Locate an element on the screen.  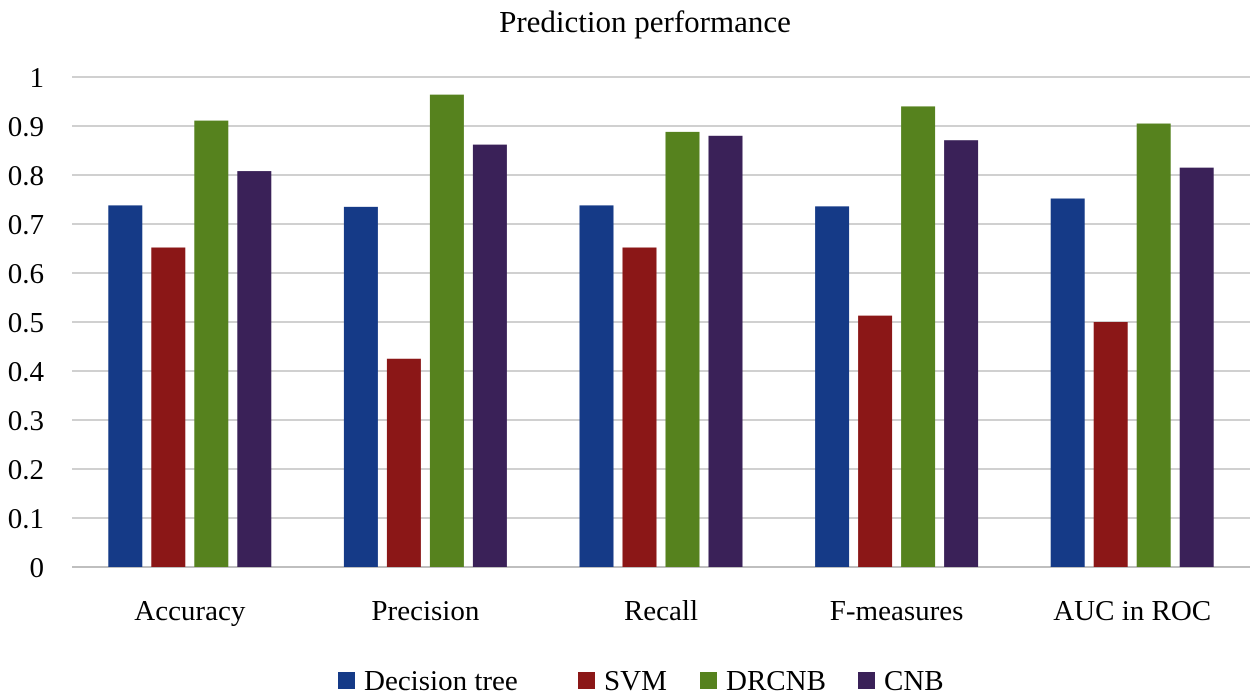
bar-svm-accuracy is located at coordinates (168, 407).